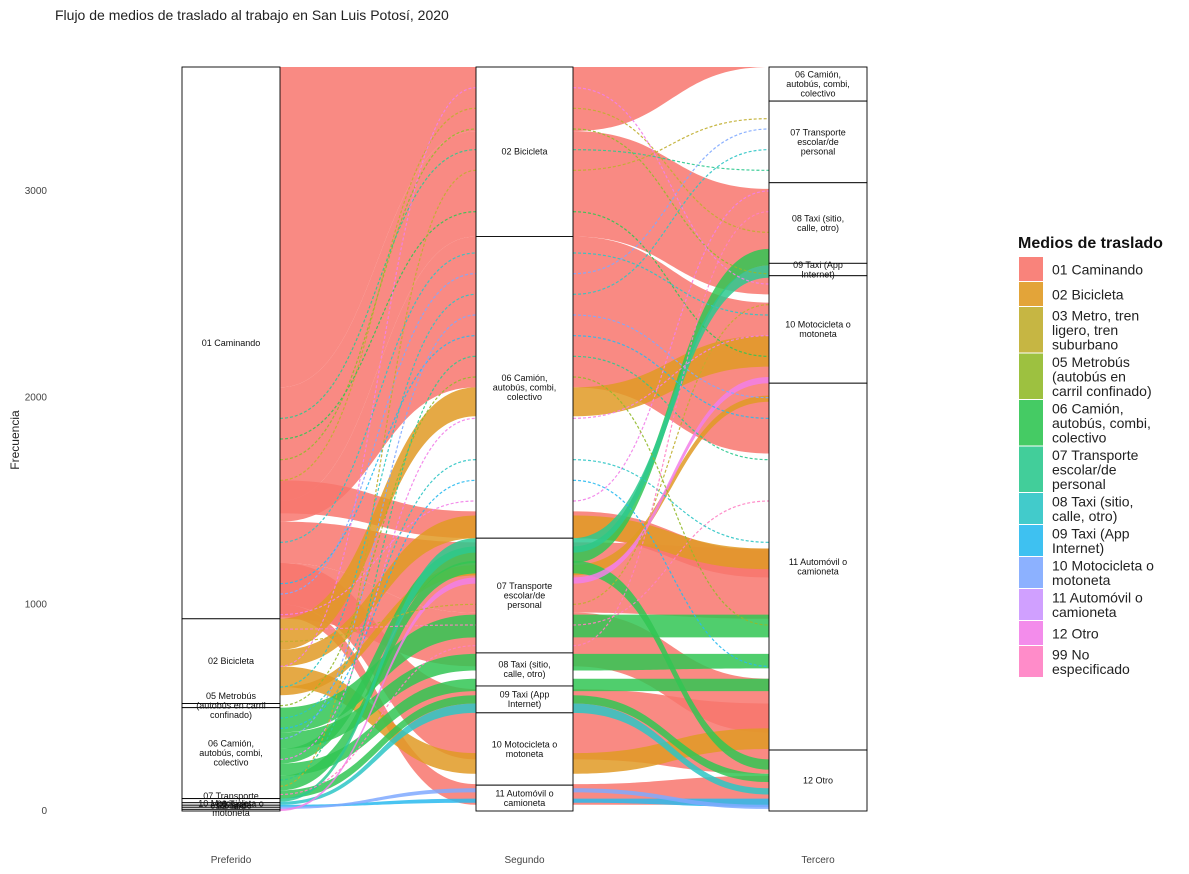  Describe the element at coordinates (1085, 345) in the screenshot. I see `legend-label-line: suburbano` at that location.